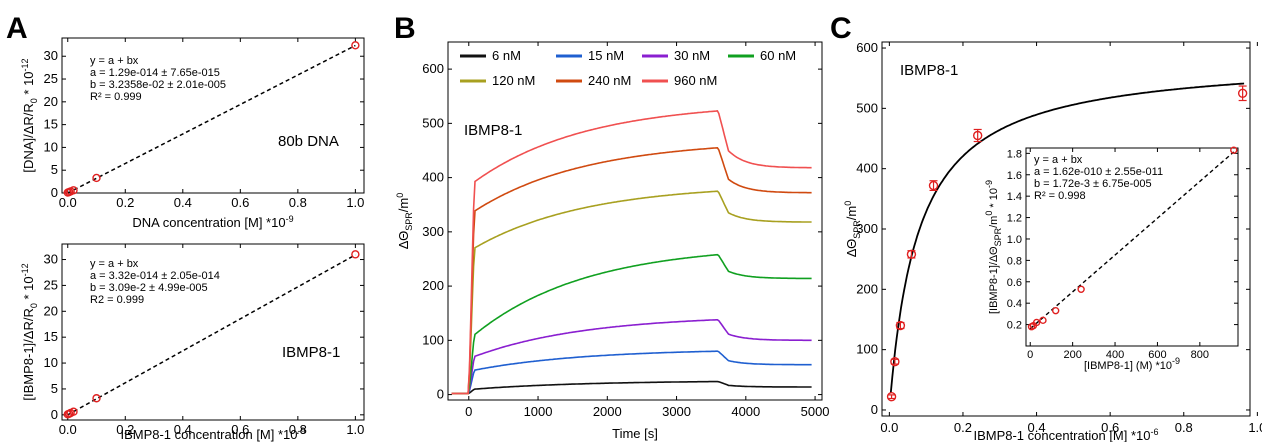 This screenshot has height=442, width=1262. Describe the element at coordinates (51, 336) in the screenshot. I see `a2-ytick-label: 15` at that location.